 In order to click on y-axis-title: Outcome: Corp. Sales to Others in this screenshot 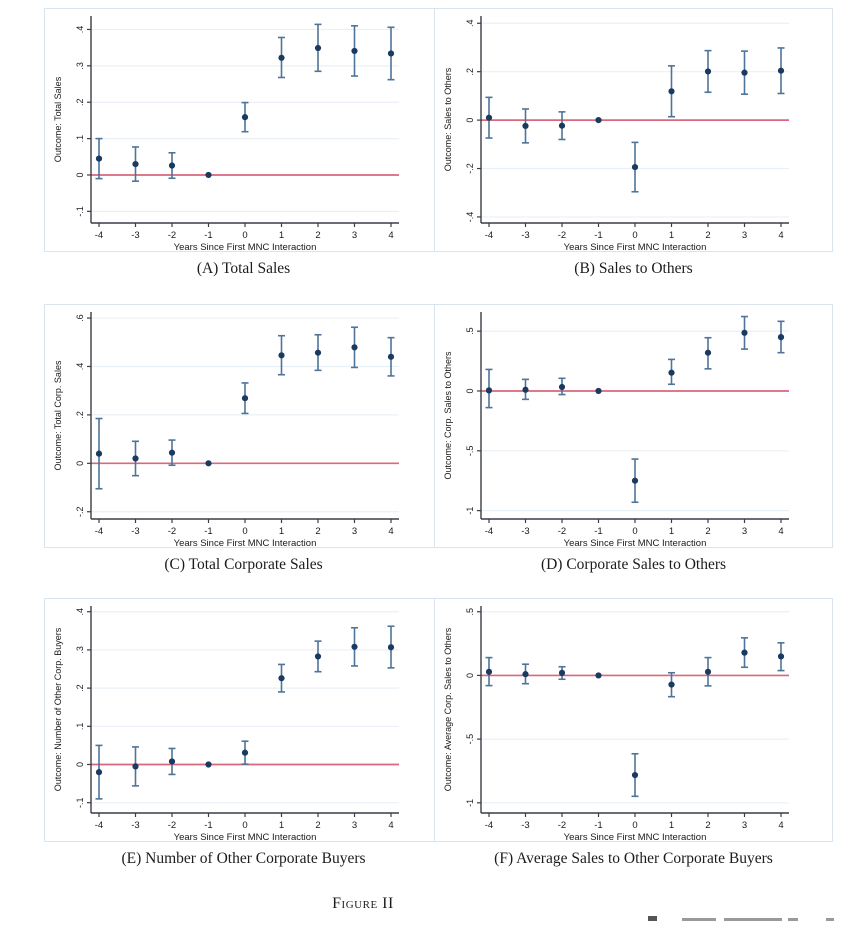, I will do `click(448, 415)`.